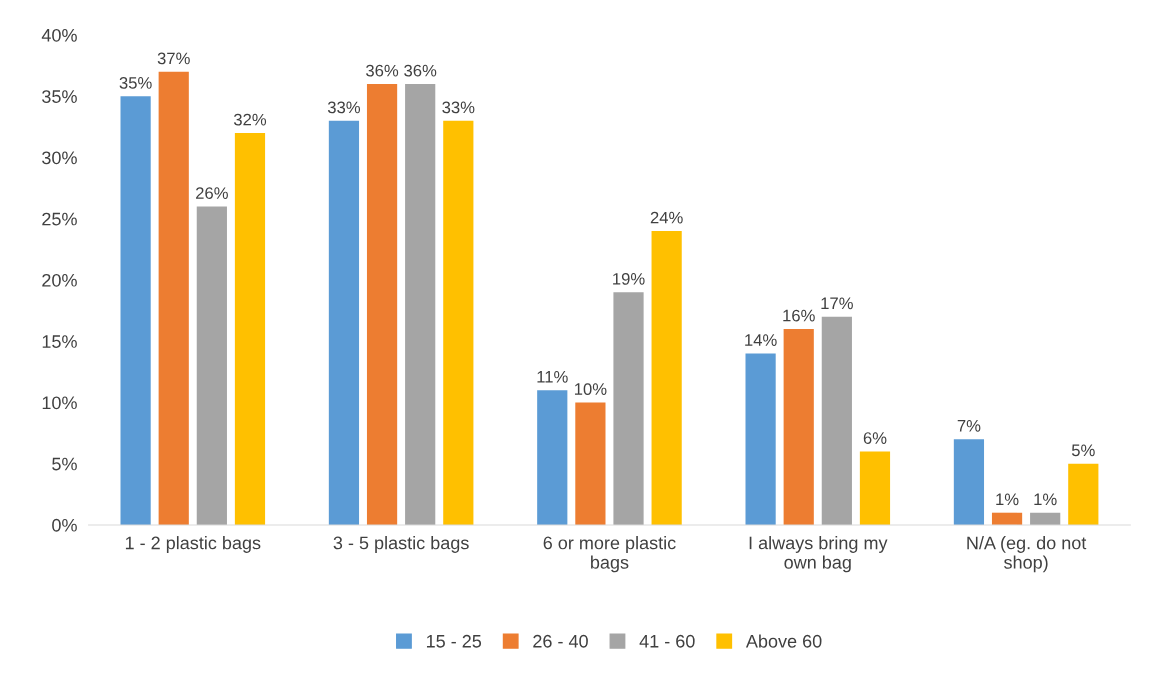  Describe the element at coordinates (135, 82) in the screenshot. I see `data-label: 35%` at that location.